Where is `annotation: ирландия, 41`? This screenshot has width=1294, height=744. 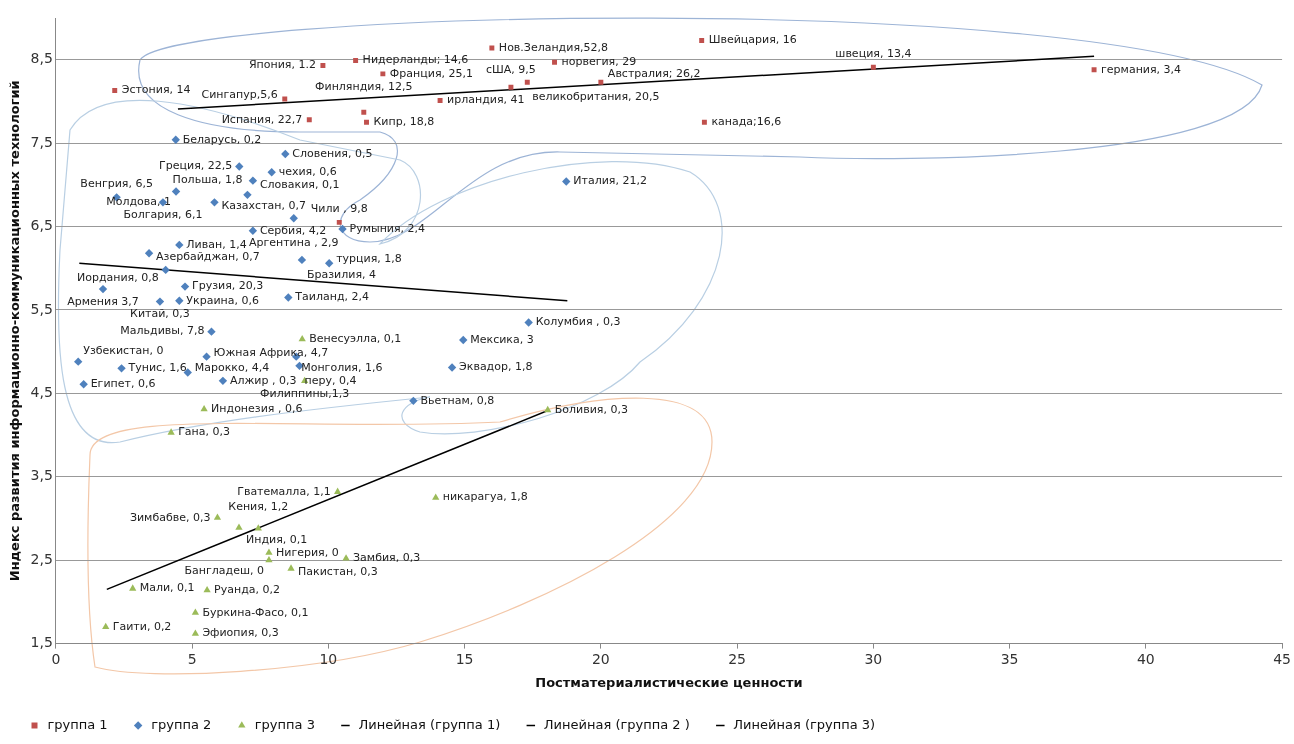 annotation: ирландия, 41 is located at coordinates (486, 100).